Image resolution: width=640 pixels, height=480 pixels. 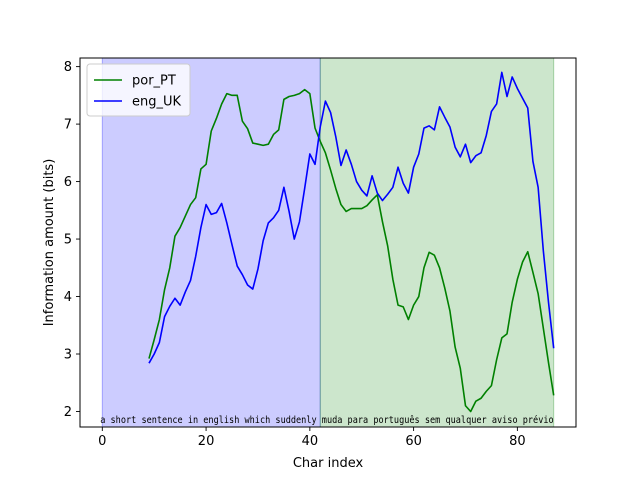 What do you see at coordinates (310, 441) in the screenshot?
I see `x-tick-label: 40` at bounding box center [310, 441].